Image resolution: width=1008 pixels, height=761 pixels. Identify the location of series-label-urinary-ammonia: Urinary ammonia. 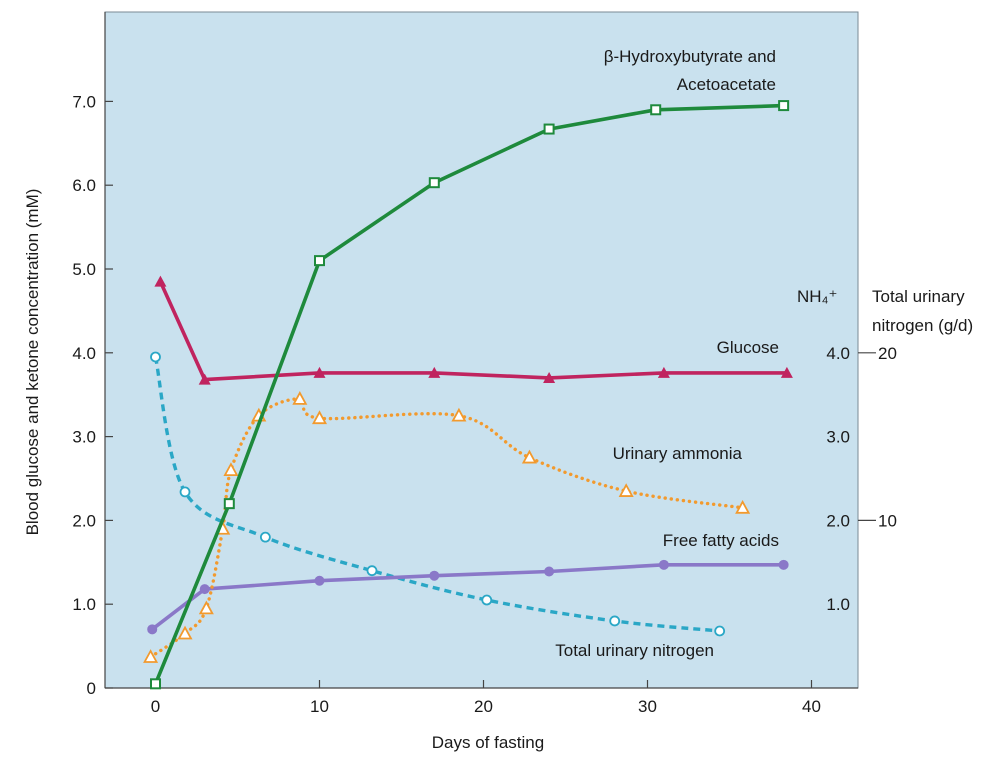
(678, 453).